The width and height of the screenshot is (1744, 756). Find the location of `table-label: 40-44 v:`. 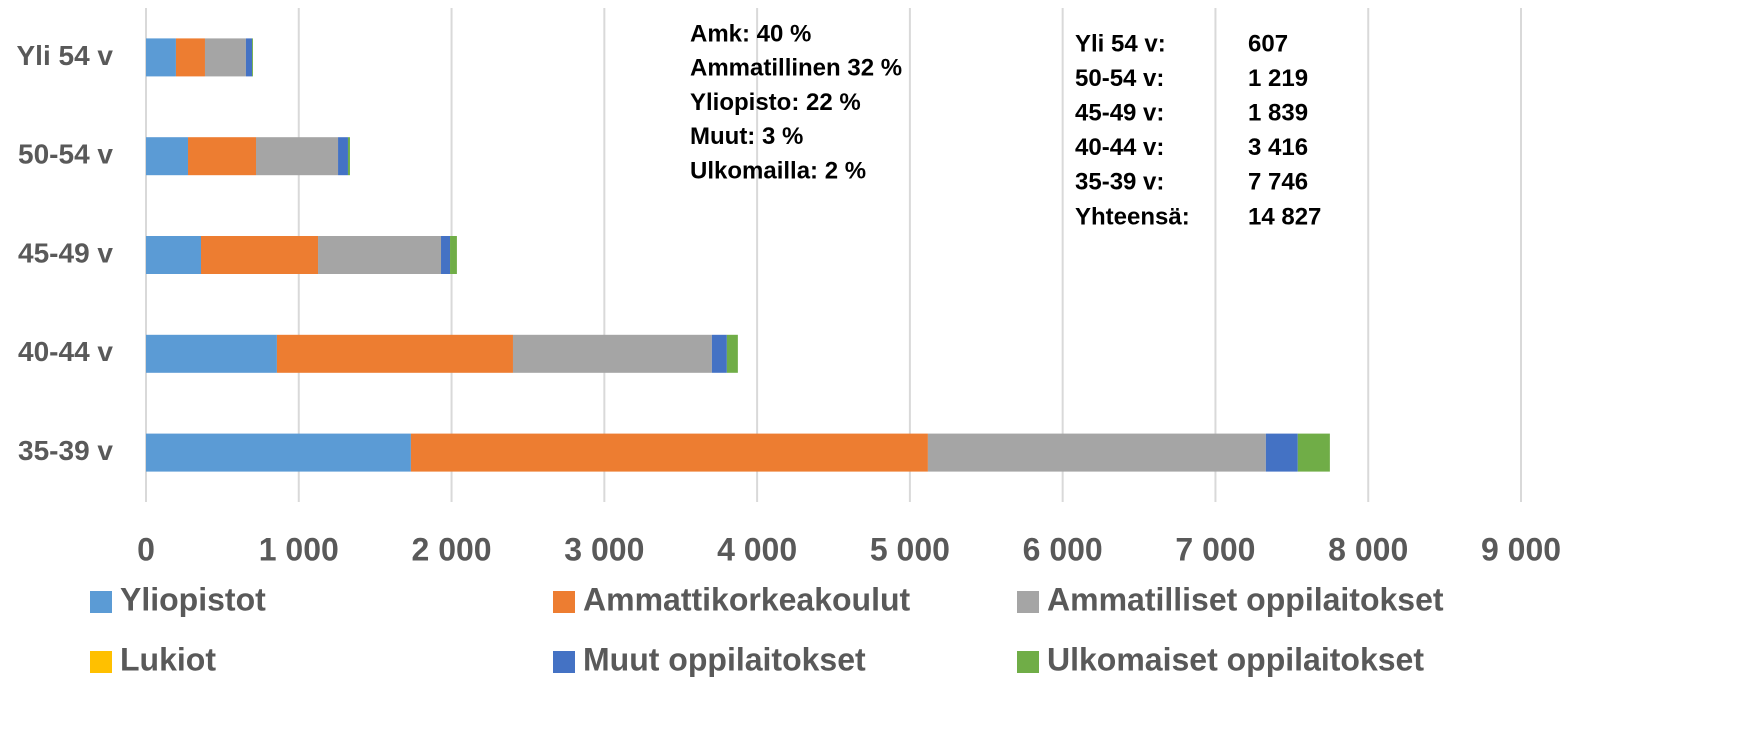

table-label: 40-44 v: is located at coordinates (1119, 147).